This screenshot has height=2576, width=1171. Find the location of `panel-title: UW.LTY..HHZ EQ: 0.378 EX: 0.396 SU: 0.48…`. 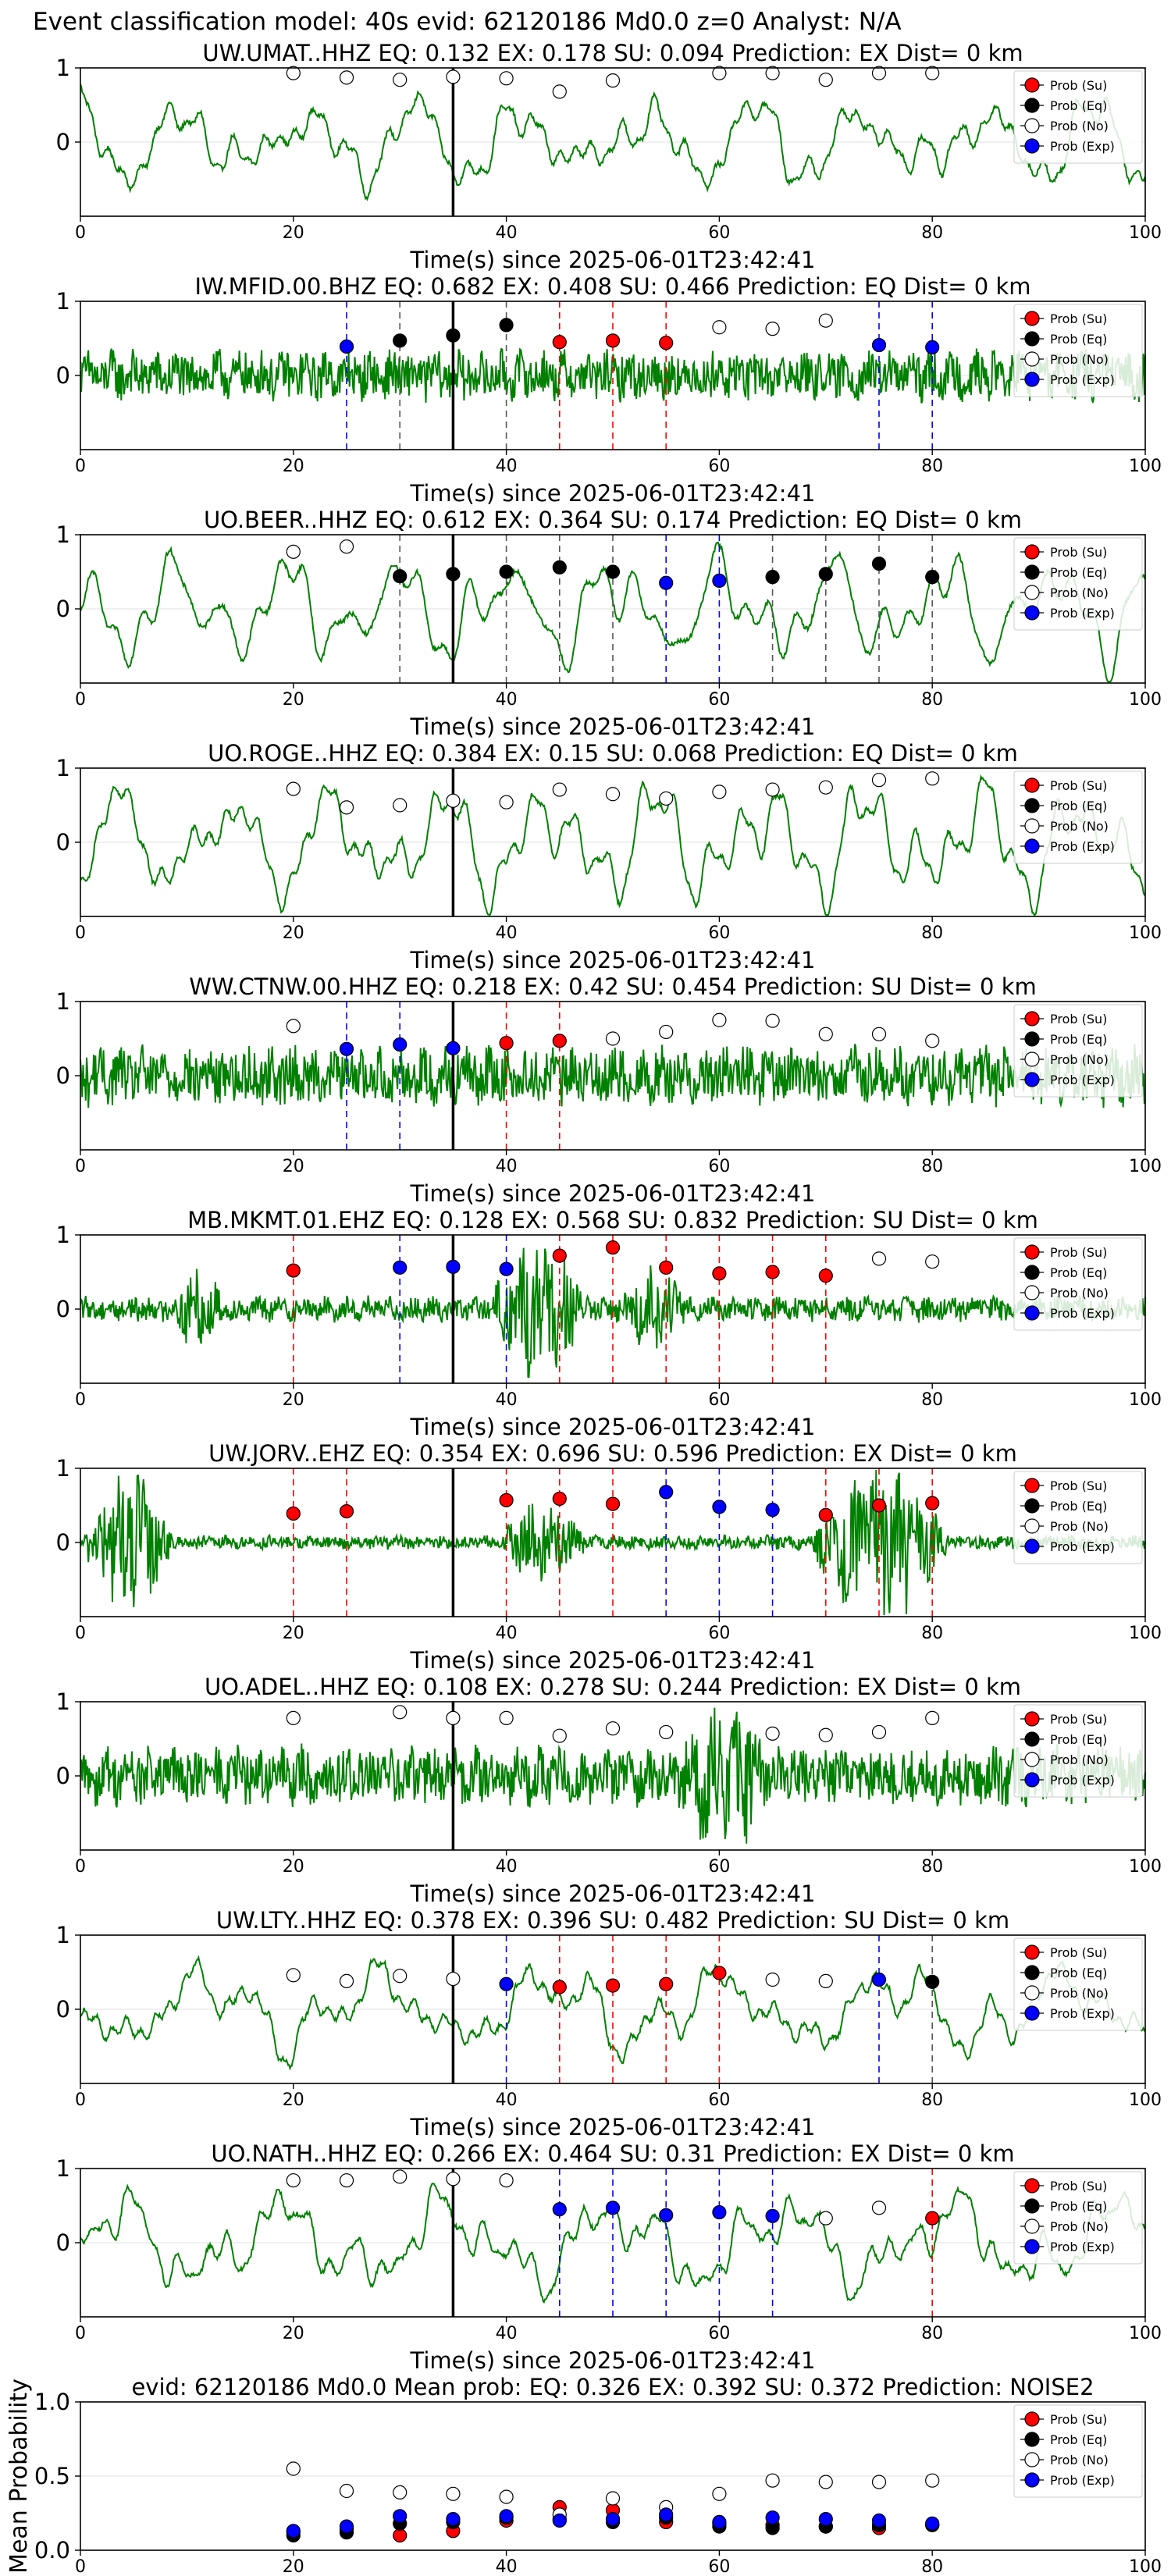

panel-title: UW.LTY..HHZ EQ: 0.378 EX: 0.396 SU: 0.48… is located at coordinates (612, 1920).